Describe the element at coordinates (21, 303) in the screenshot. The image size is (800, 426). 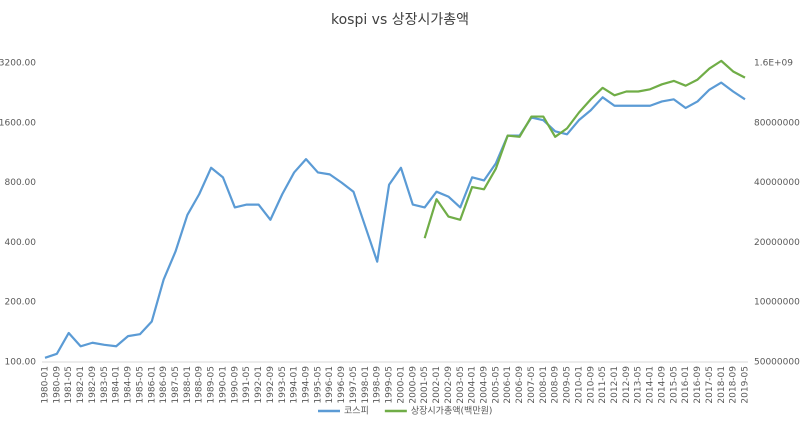
I see `y-tick-label: 200.00` at that location.